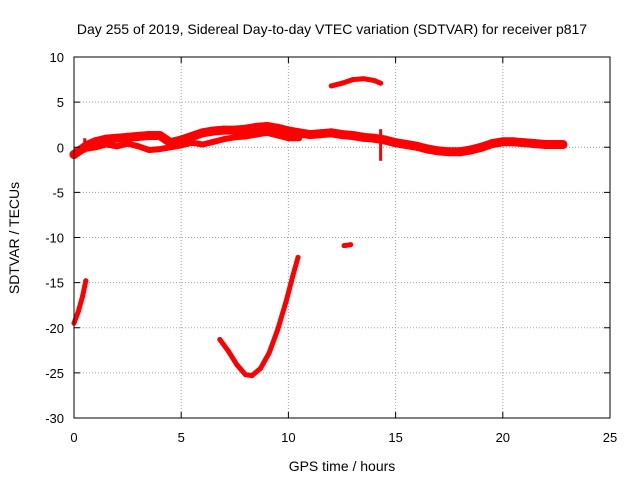 This screenshot has width=640, height=480. I want to click on y-tick-label: -10, so click(54, 238).